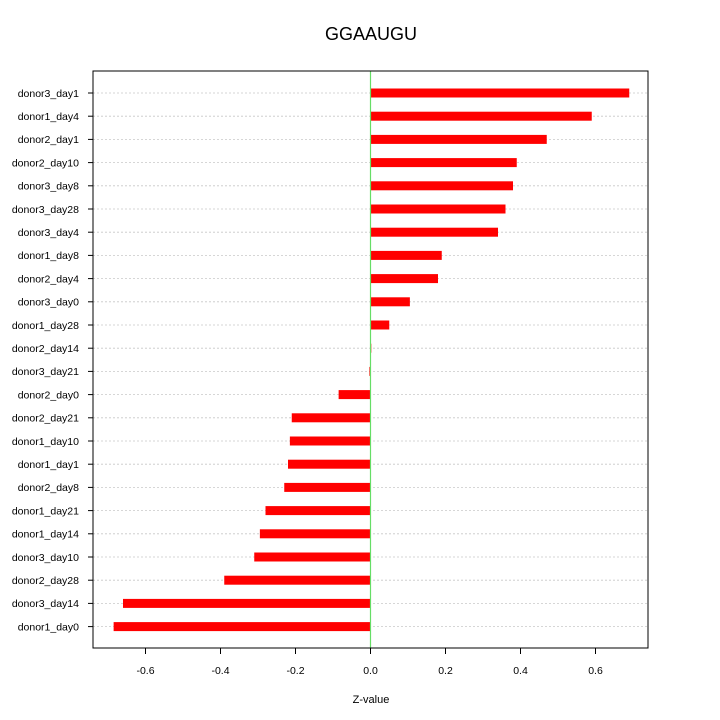  What do you see at coordinates (48, 256) in the screenshot?
I see `y-tick-label: donor1_day8` at bounding box center [48, 256].